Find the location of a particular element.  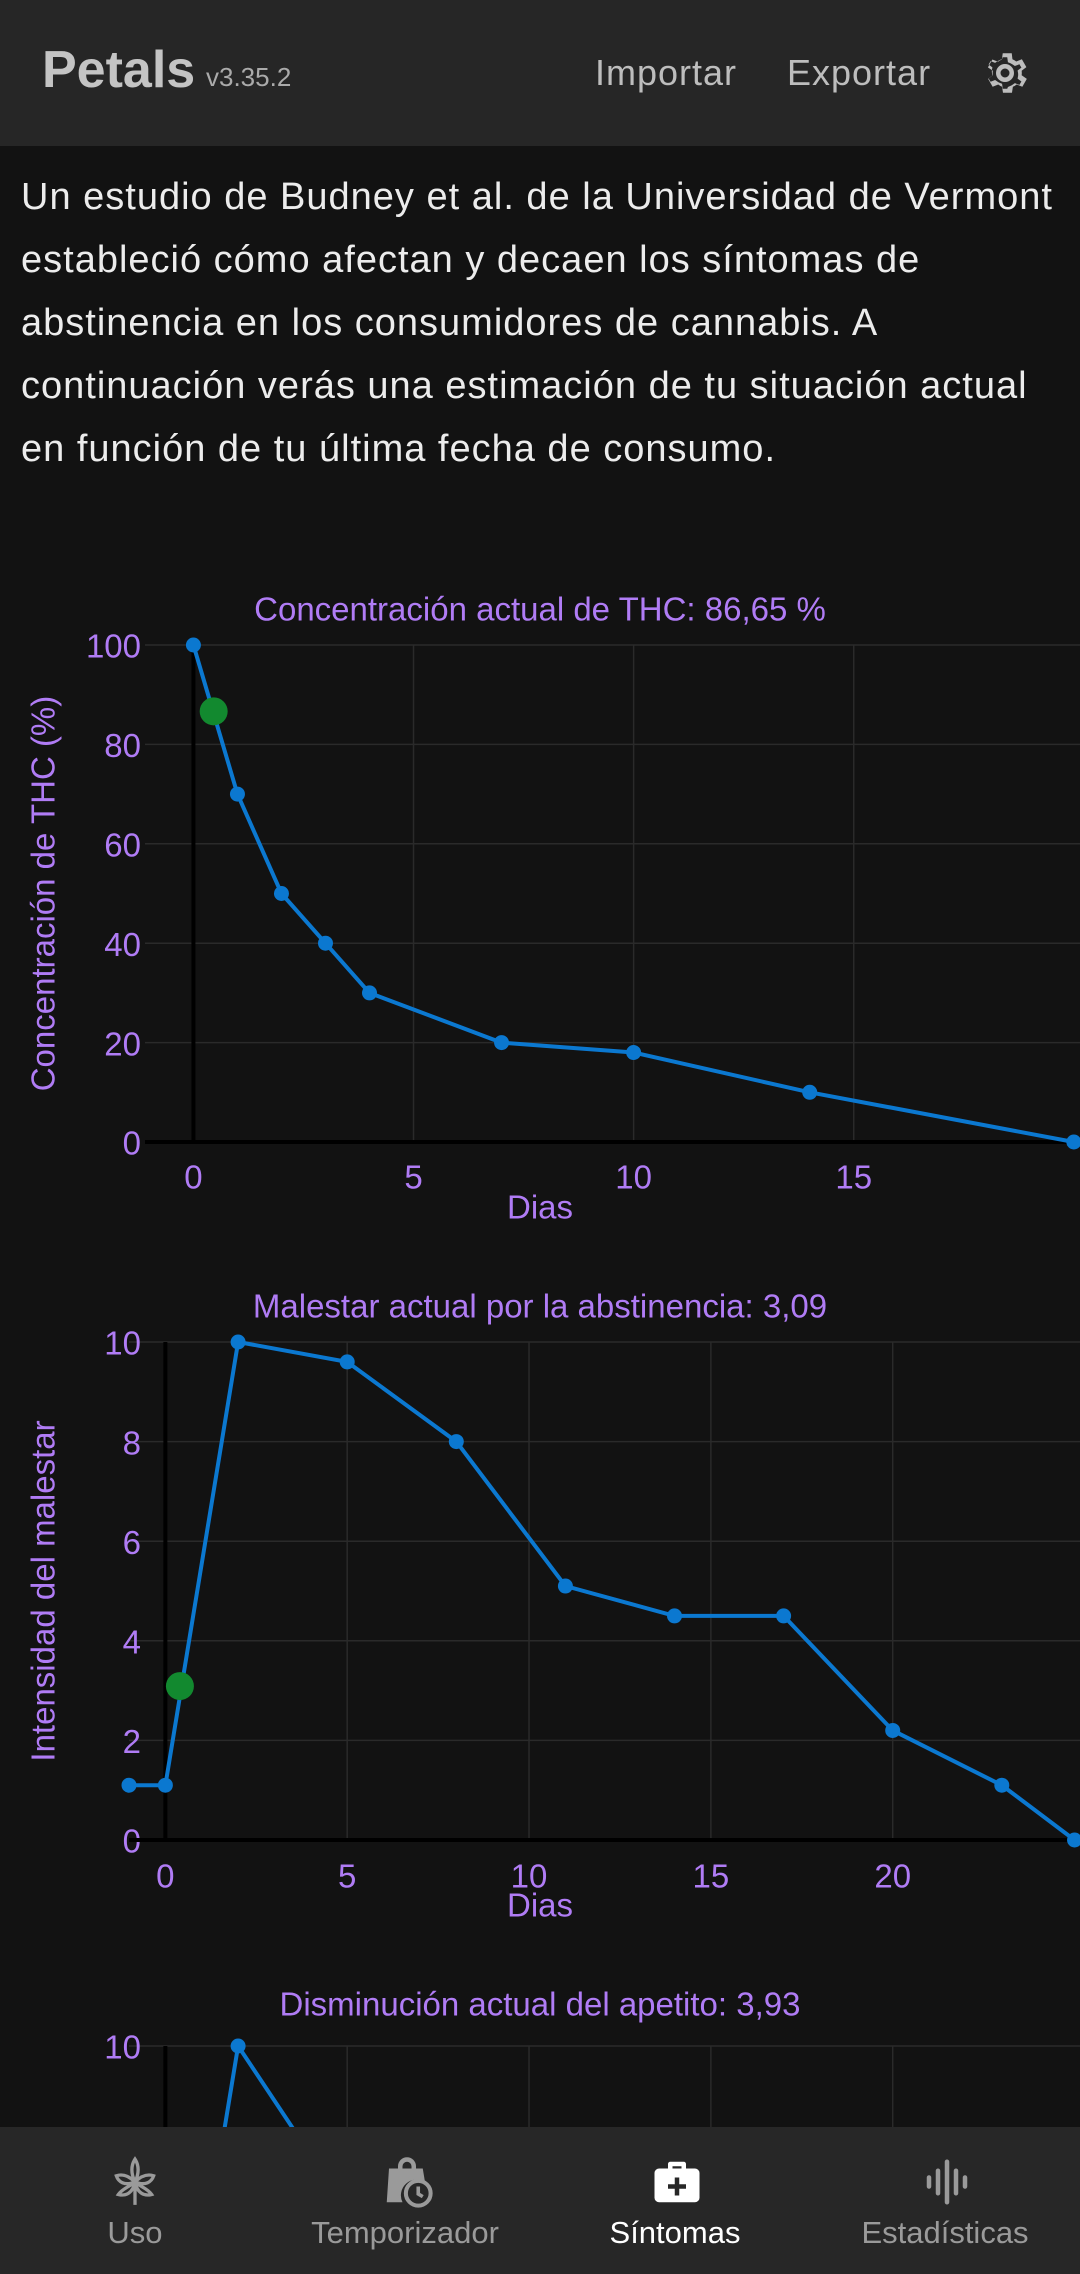

nav-item: Temporizador is located at coordinates (405, 2200).